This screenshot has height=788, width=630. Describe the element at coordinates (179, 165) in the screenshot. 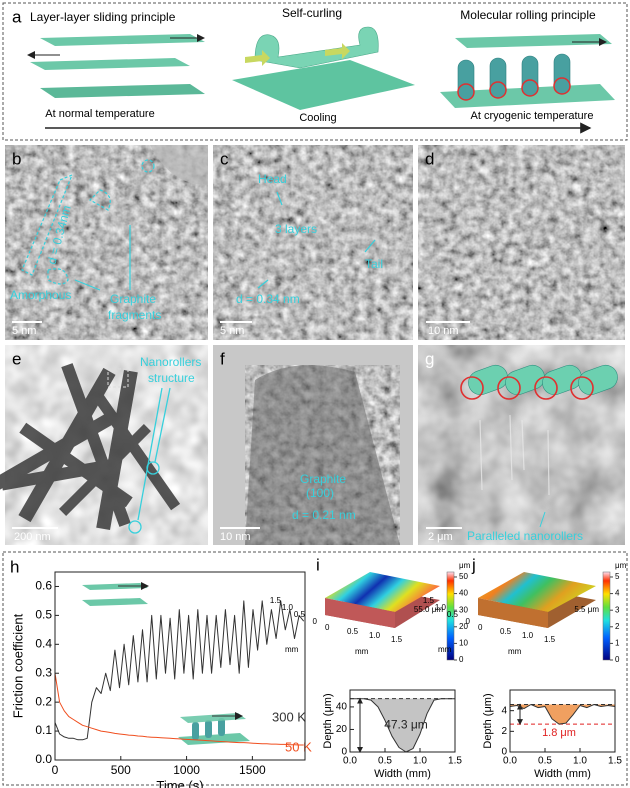

I see `background` at that location.